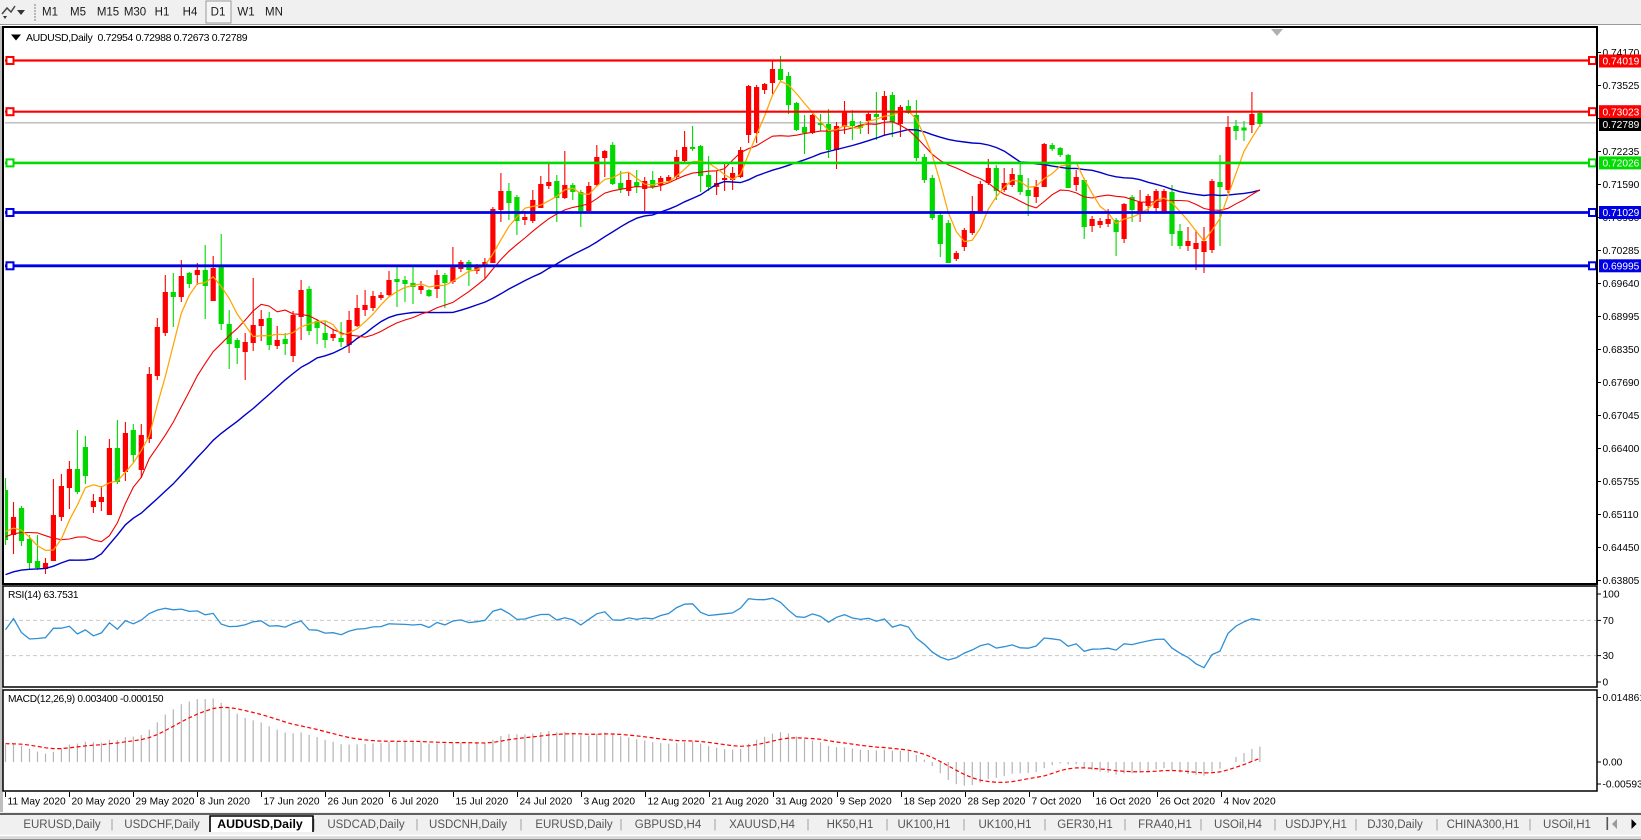 Image resolution: width=1641 pixels, height=840 pixels. Describe the element at coordinates (218, 13) in the screenshot. I see `svg-text: D1` at that location.